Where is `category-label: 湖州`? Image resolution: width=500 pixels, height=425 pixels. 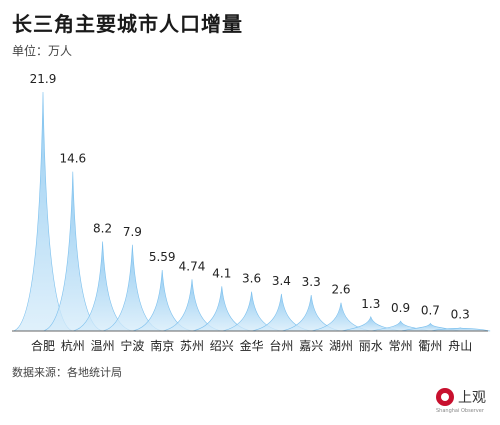 category-label: 湖州 is located at coordinates (341, 345).